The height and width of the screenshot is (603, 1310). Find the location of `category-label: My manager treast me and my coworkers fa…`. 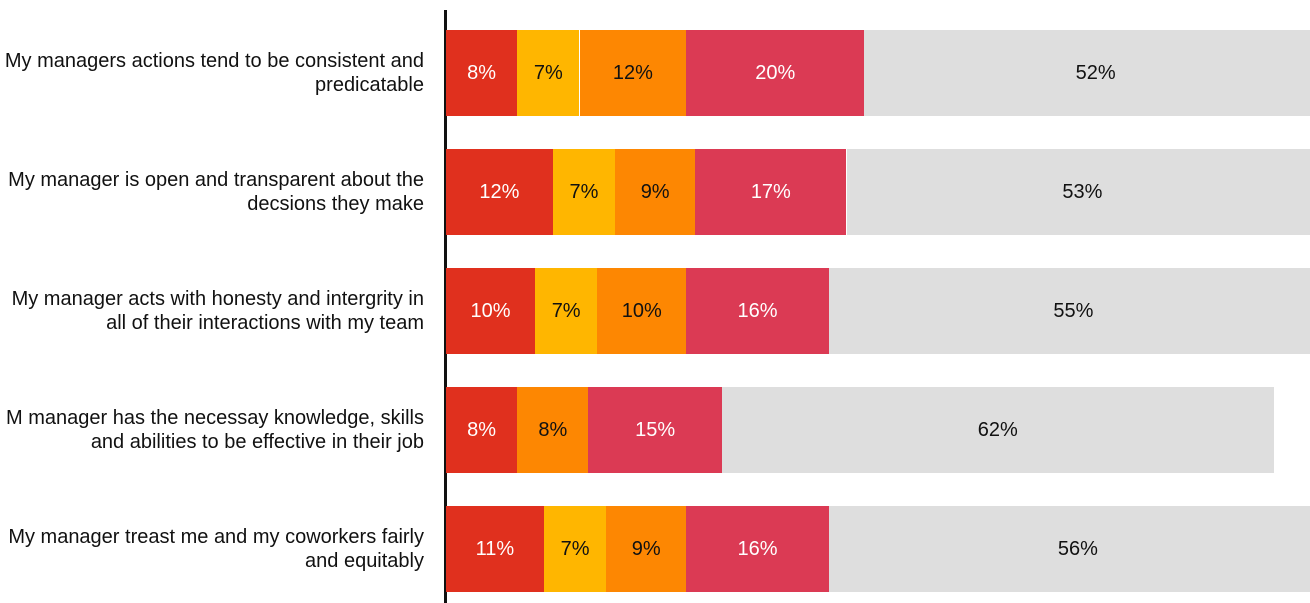

category-label: My manager treast me and my coworkers fa… is located at coordinates (216, 549).